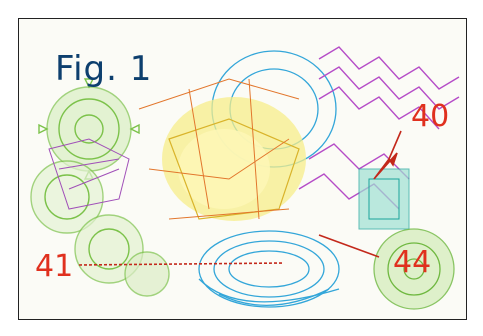 The image size is (483, 336). Describe the element at coordinates (104, 69) in the screenshot. I see `figure-title: Fig. 1` at that location.